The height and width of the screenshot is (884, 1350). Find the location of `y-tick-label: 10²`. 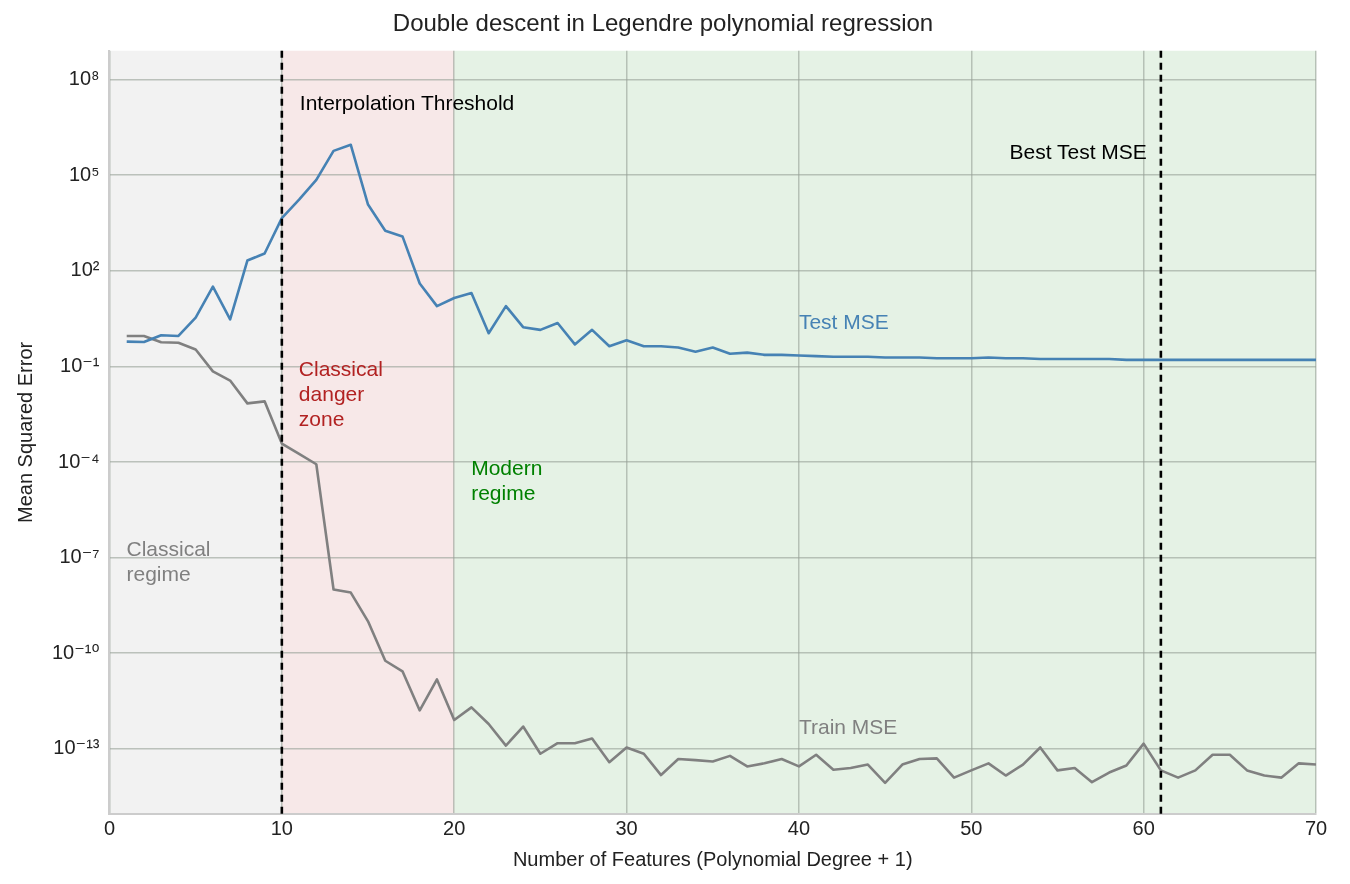

y-tick-label: 10² is located at coordinates (85, 269).